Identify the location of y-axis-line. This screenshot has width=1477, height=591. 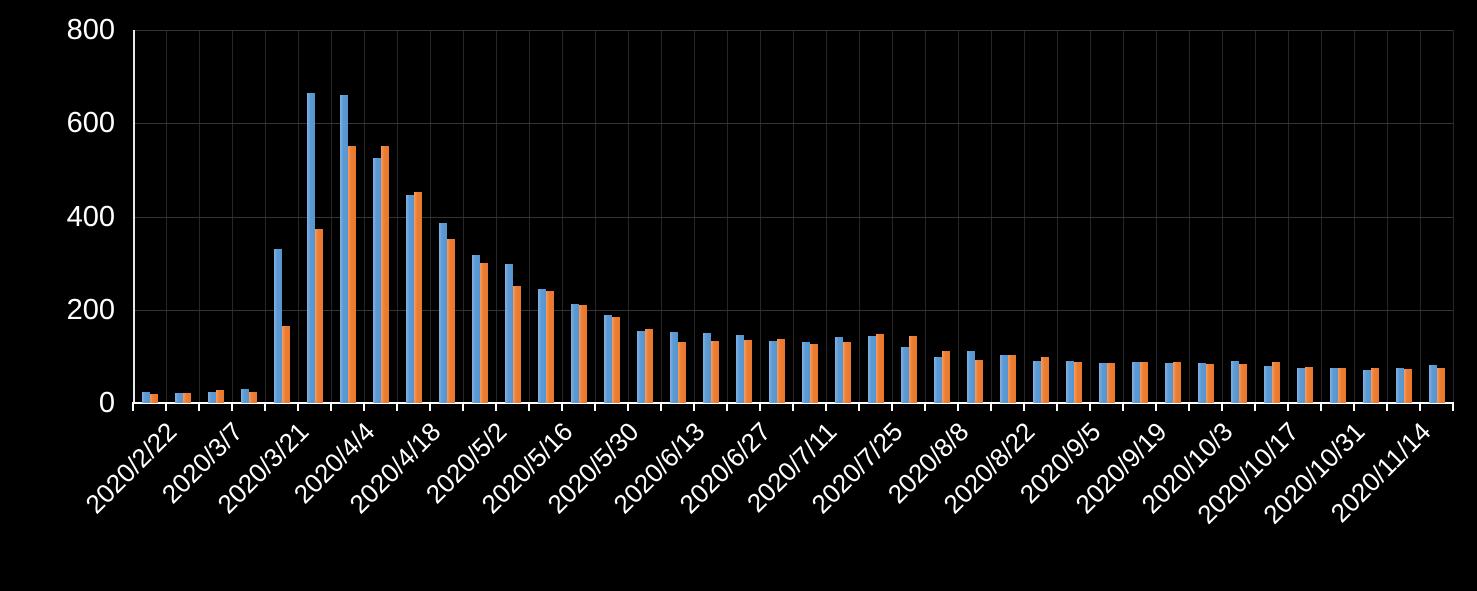
(134, 216).